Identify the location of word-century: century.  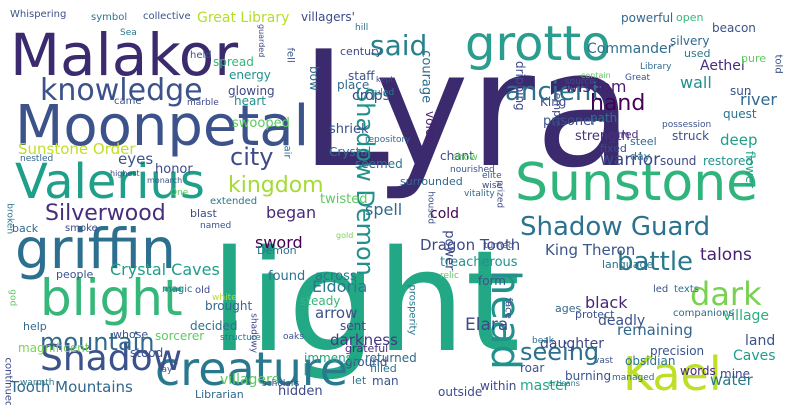
(361, 51).